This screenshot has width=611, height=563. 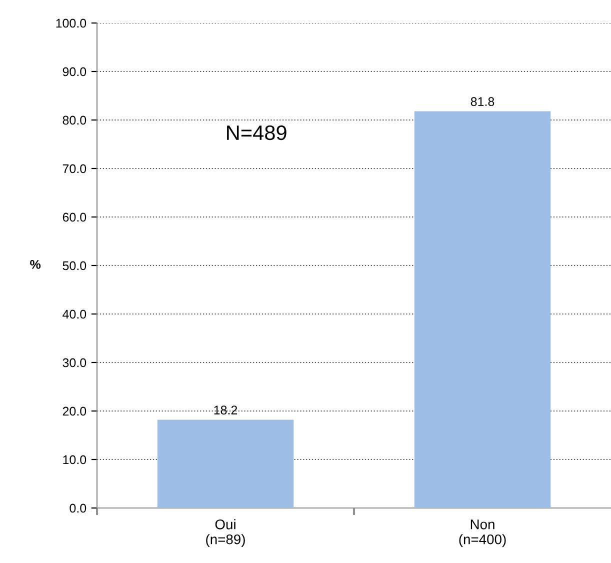 What do you see at coordinates (74, 71) in the screenshot?
I see `y-tick-label: 90.0` at bounding box center [74, 71].